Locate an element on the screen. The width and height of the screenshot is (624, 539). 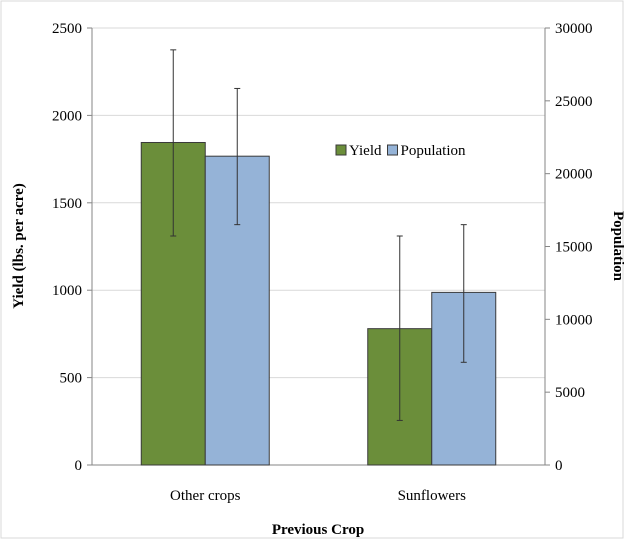
y2-tick-label: 30000 is located at coordinates (574, 29).